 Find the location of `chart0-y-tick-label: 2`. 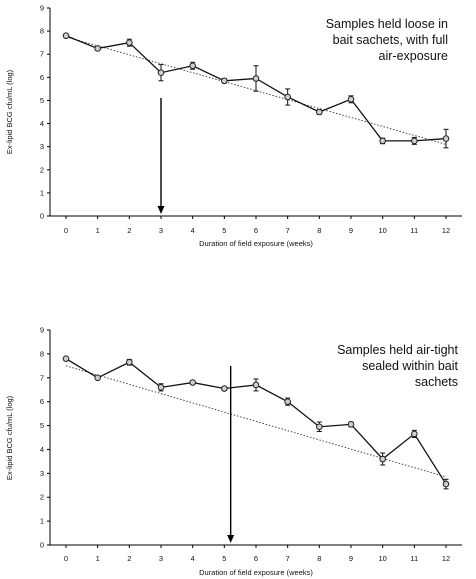

chart0-y-tick-label: 2 is located at coordinates (42, 169).